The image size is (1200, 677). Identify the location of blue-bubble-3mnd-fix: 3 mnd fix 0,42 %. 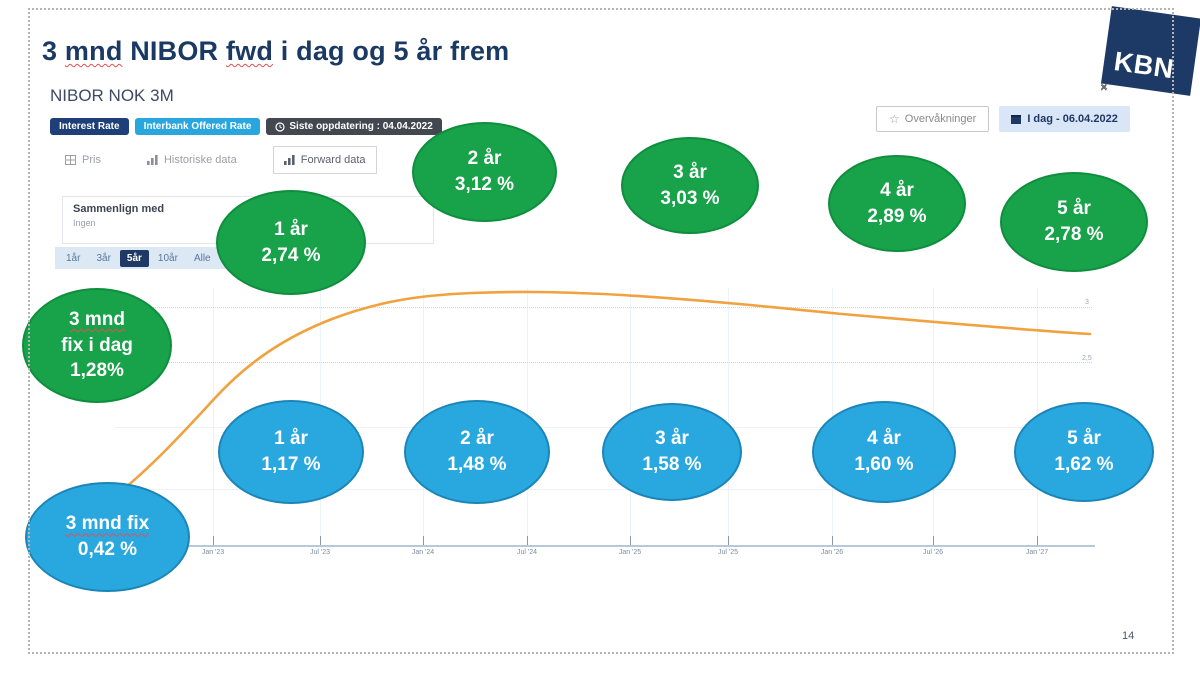
(107, 537).